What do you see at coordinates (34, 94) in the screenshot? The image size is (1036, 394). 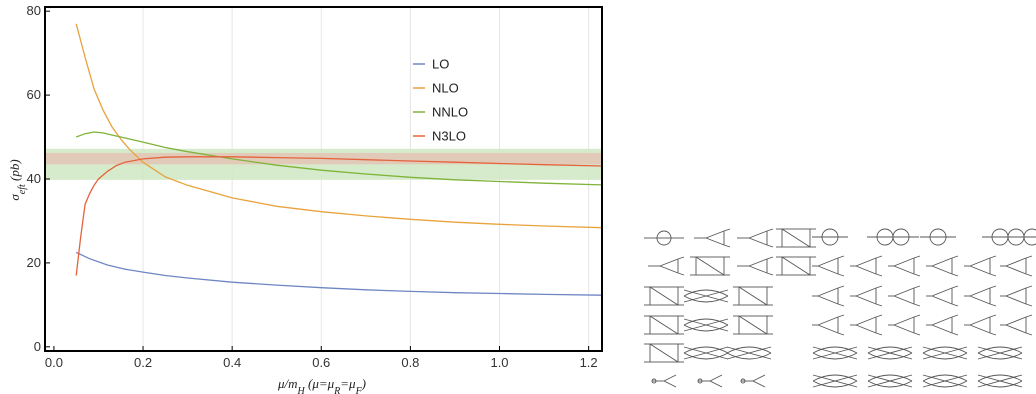 I see `y-tick-label: 60` at bounding box center [34, 94].